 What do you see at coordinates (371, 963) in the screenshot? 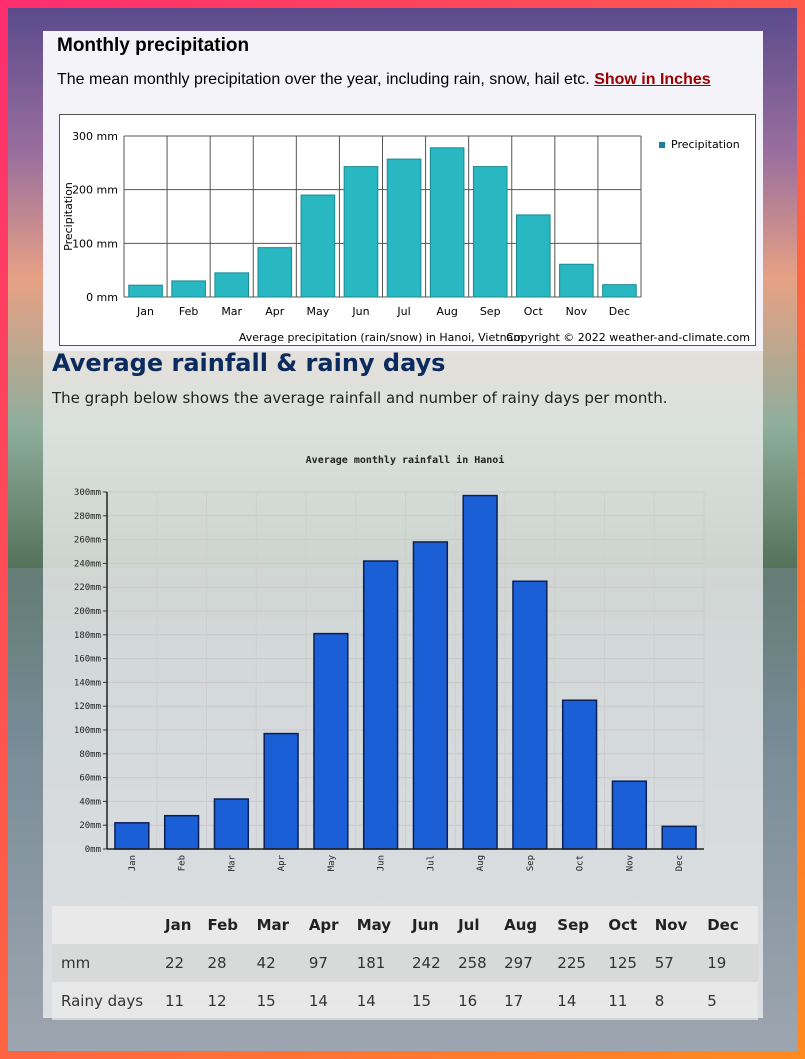
I see `table-cell: 181` at bounding box center [371, 963].